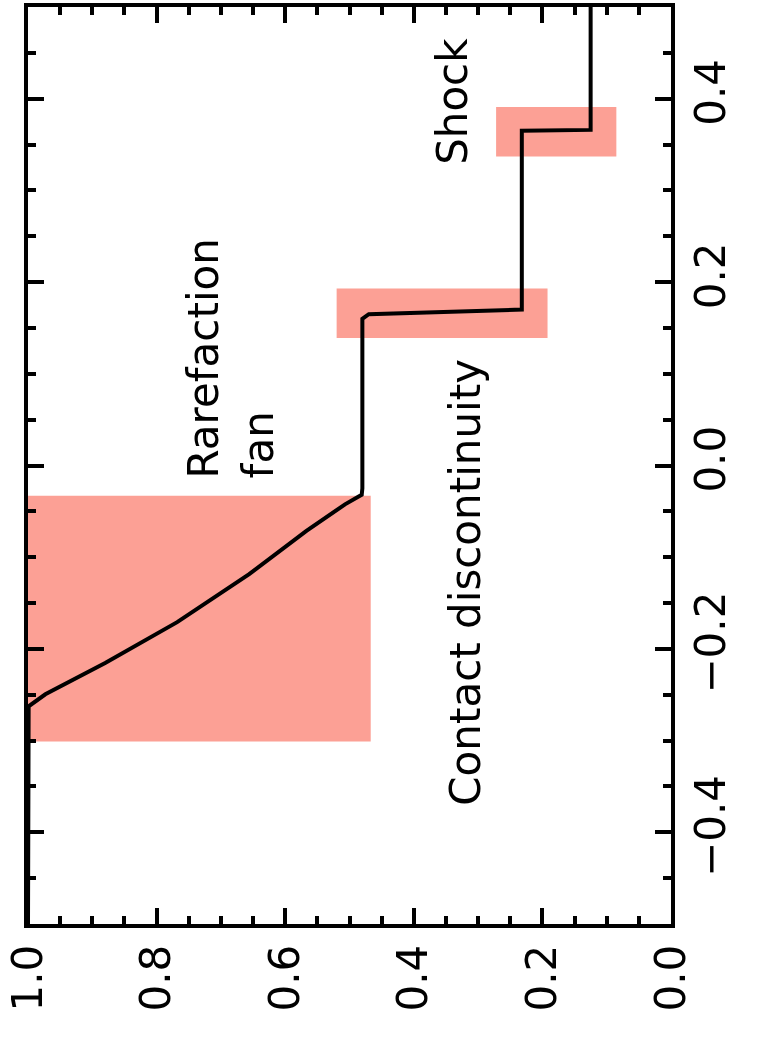  Describe the element at coordinates (465, 582) in the screenshot. I see `annotation: Contact discontinuity` at that location.